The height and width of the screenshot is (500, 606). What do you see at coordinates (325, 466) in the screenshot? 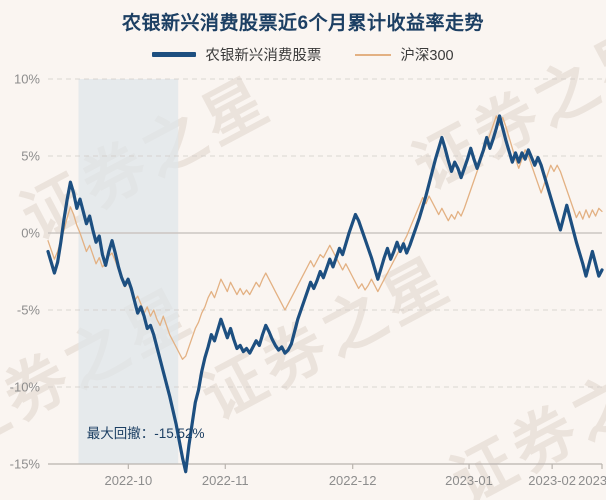
I see `x-axis` at bounding box center [325, 466].